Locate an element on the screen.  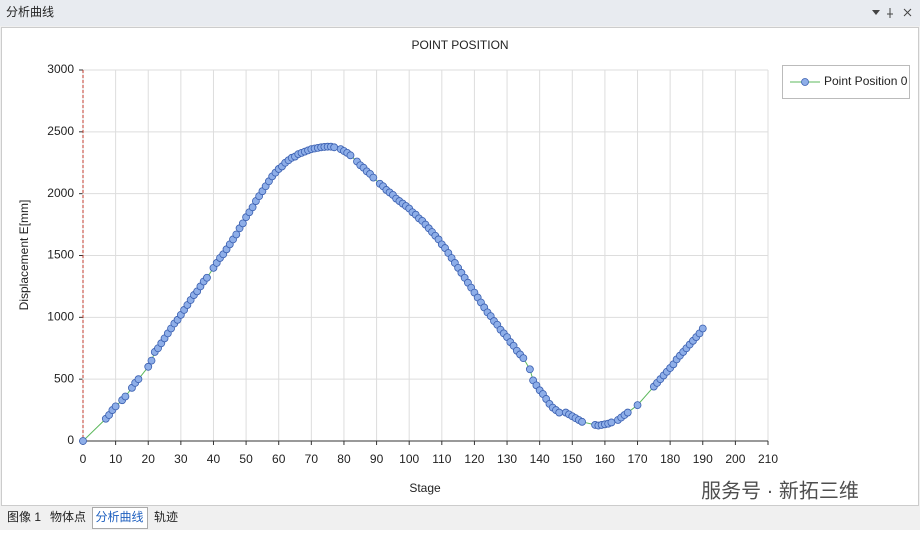
y-tick-label: 3000 is located at coordinates (60, 69).